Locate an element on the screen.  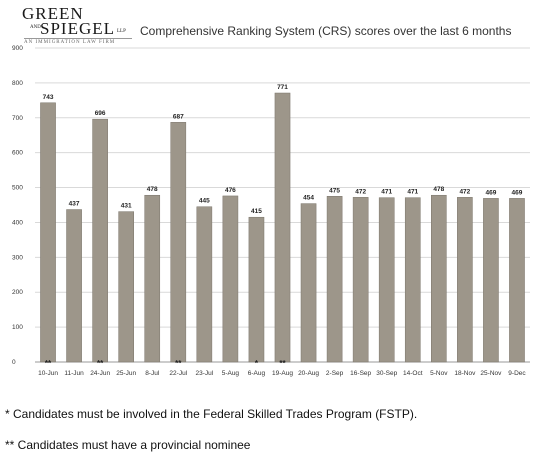
bar-24-Jun is located at coordinates (100, 240).